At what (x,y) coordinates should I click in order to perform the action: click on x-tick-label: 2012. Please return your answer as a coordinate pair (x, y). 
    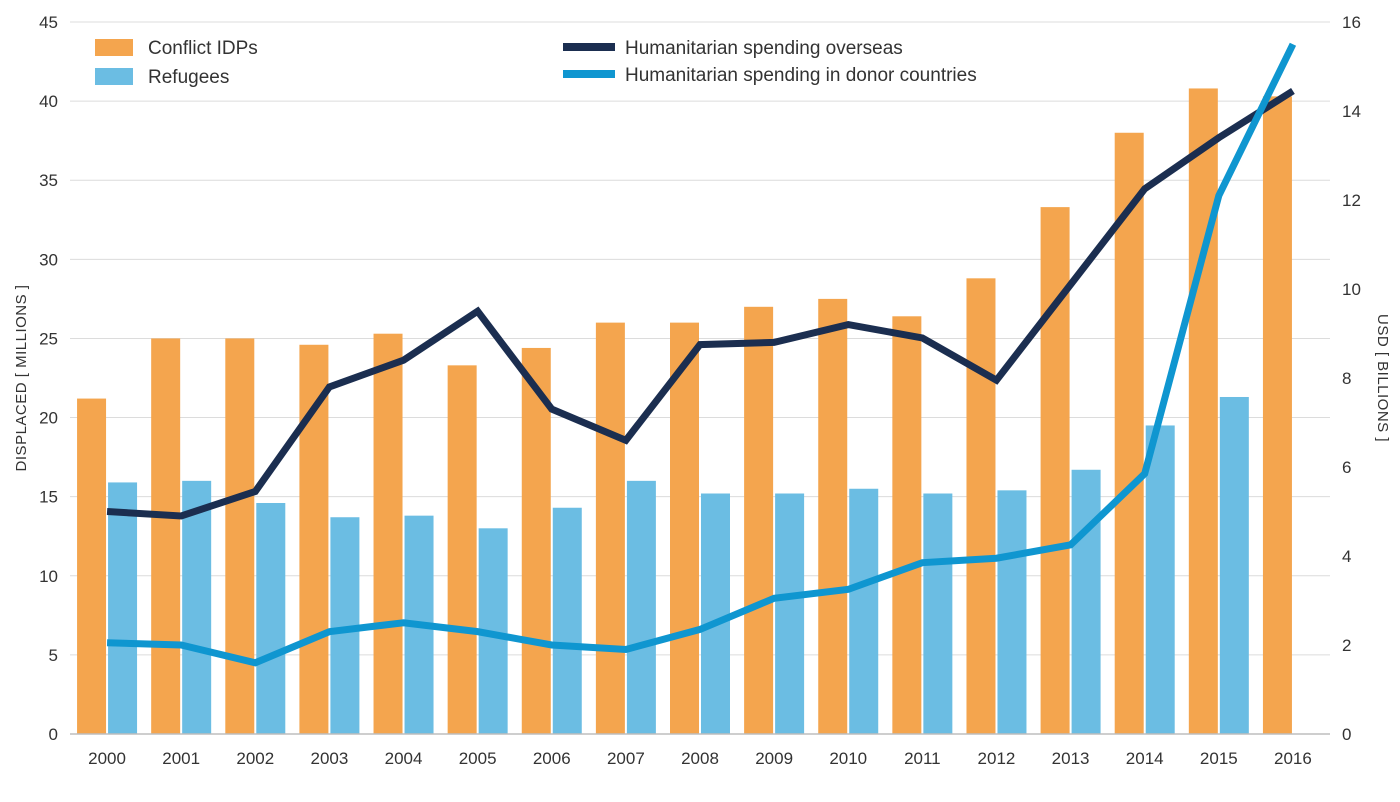
    Looking at the image, I should click on (997, 758).